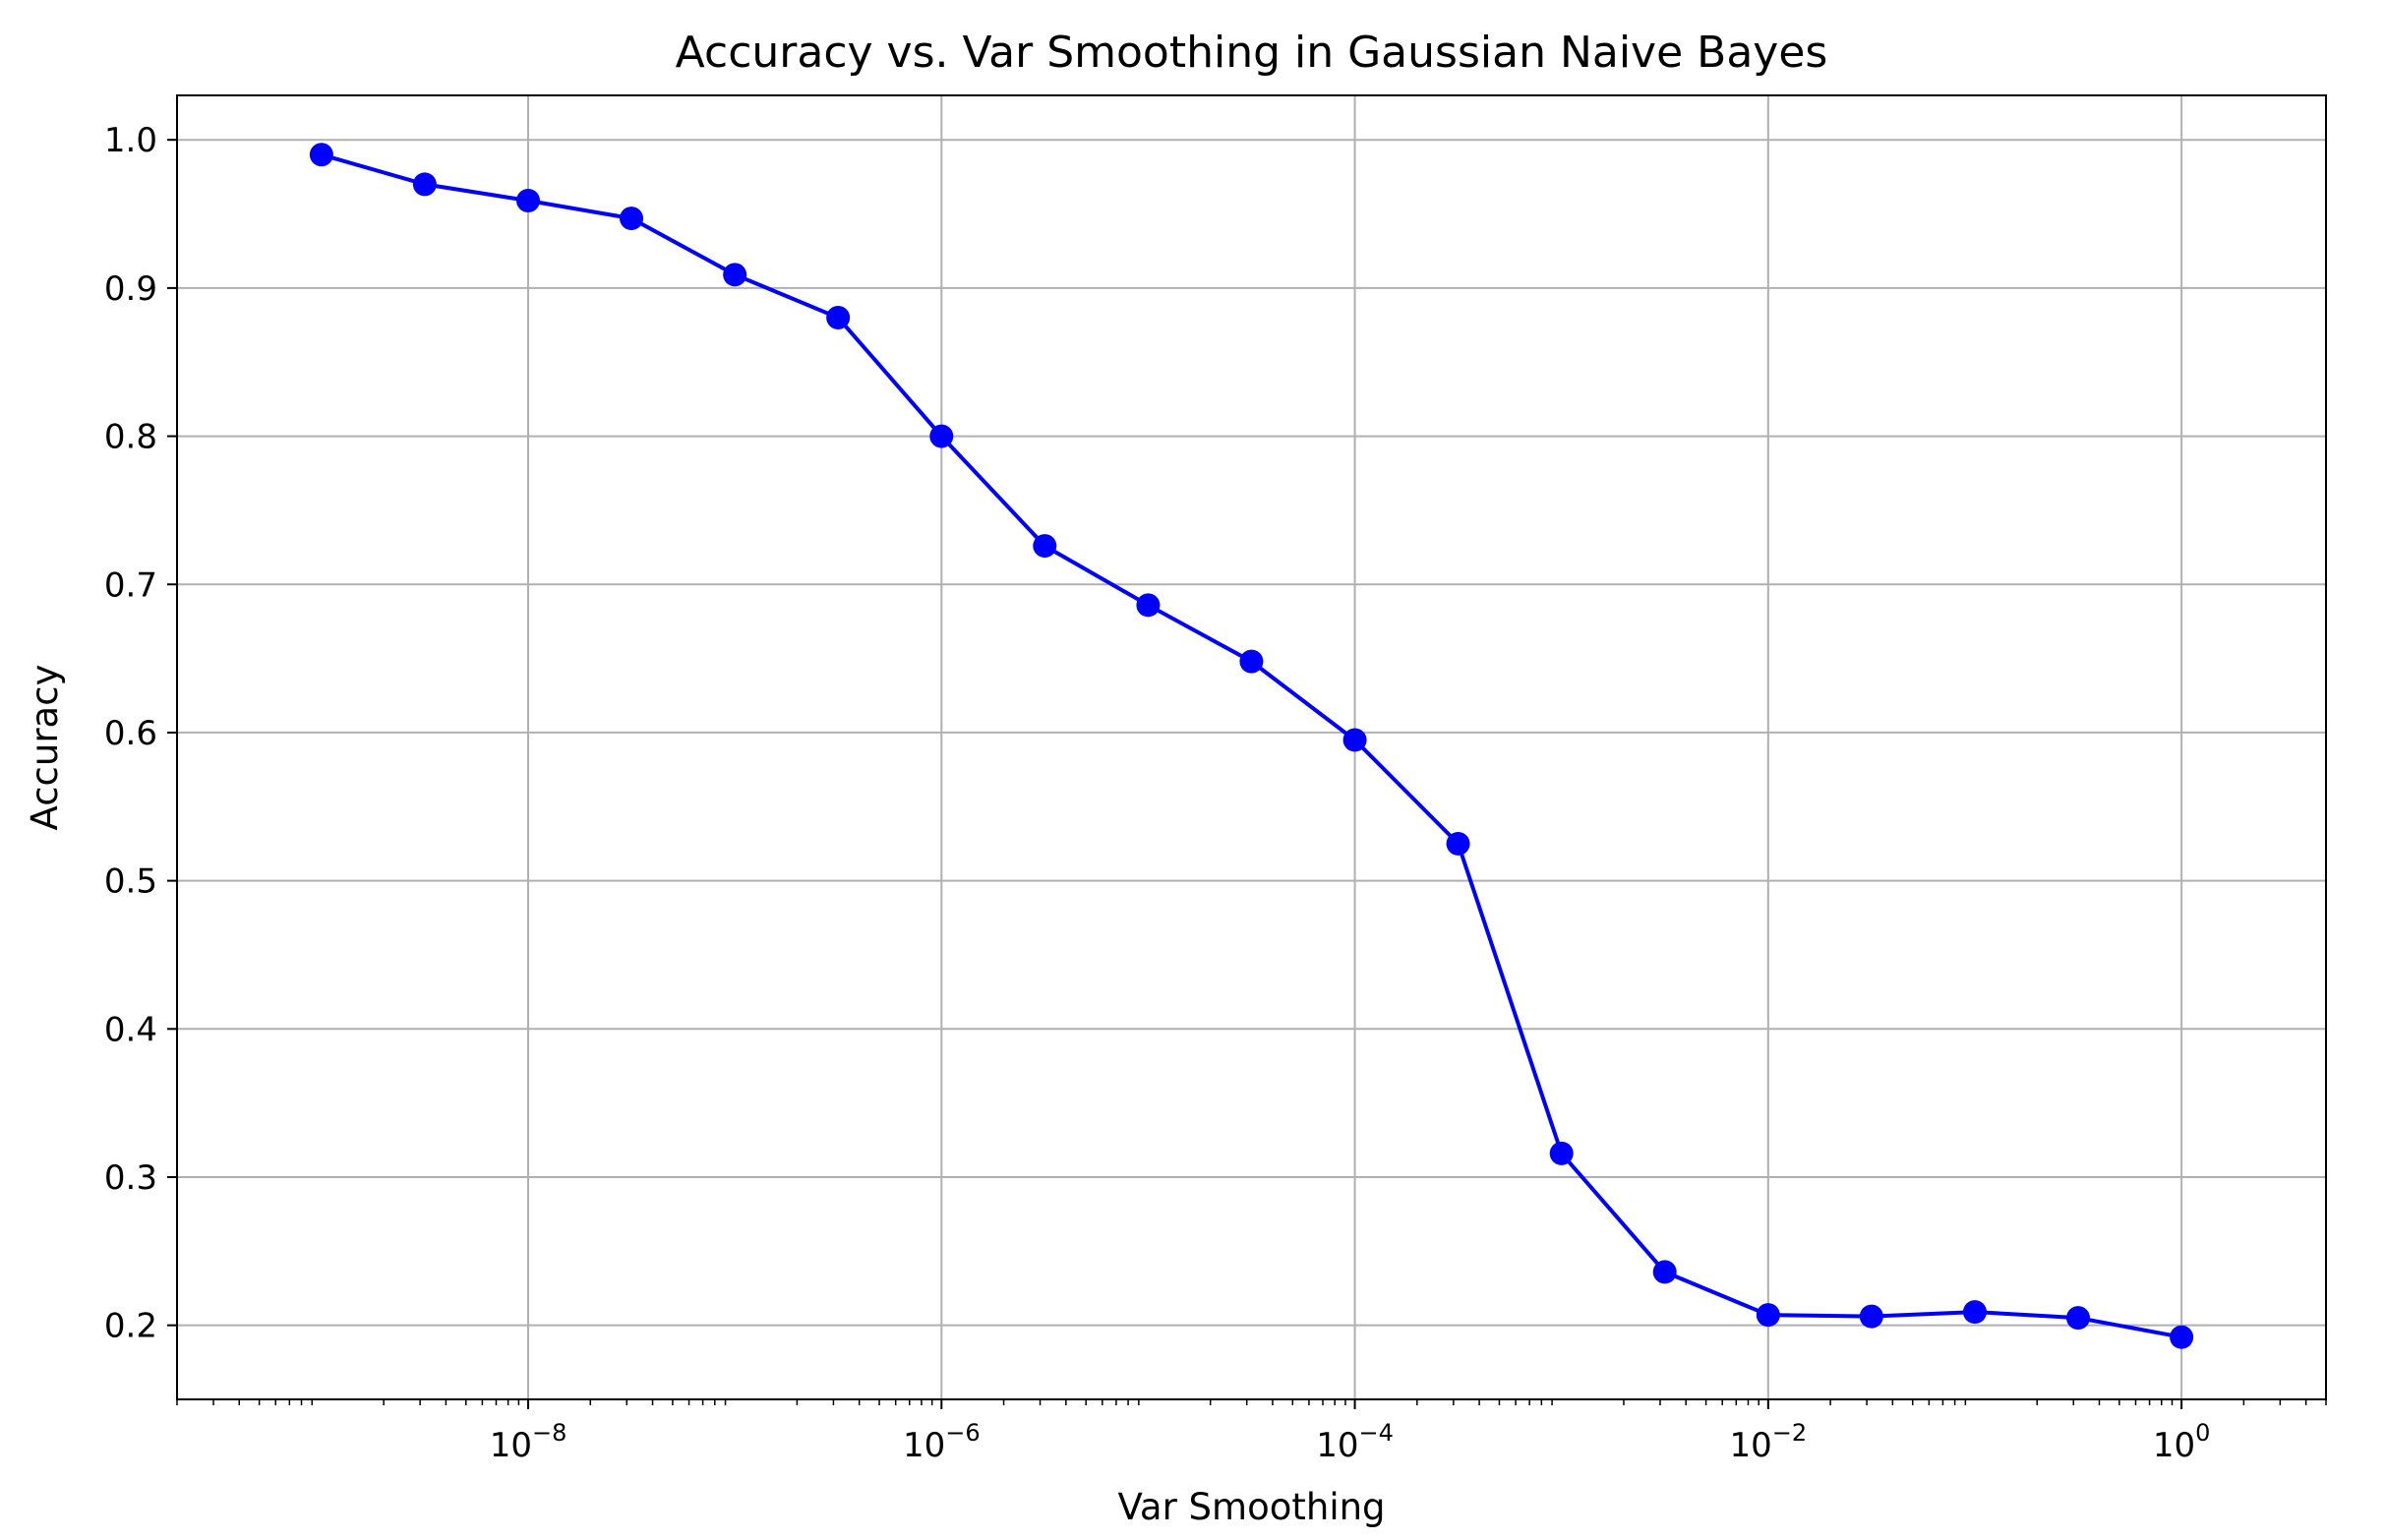 This screenshot has width=2385, height=1540. What do you see at coordinates (130, 585) in the screenshot?
I see `y-tick-label: 0.7` at bounding box center [130, 585].